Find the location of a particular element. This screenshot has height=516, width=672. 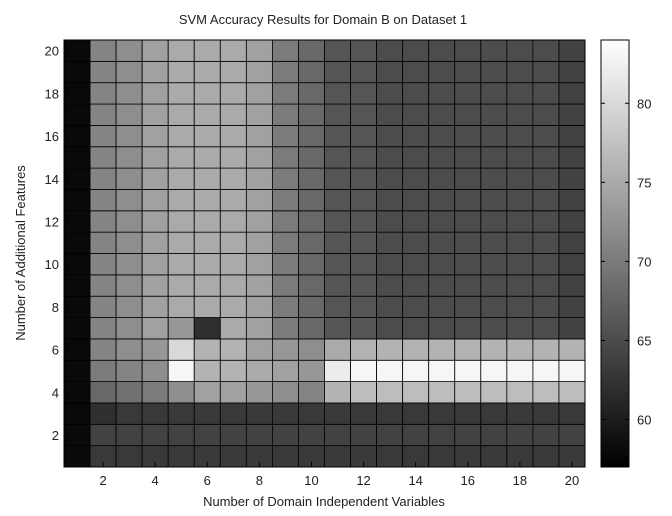

x-axis-label: Number of Domain Independent Variables is located at coordinates (324, 501).